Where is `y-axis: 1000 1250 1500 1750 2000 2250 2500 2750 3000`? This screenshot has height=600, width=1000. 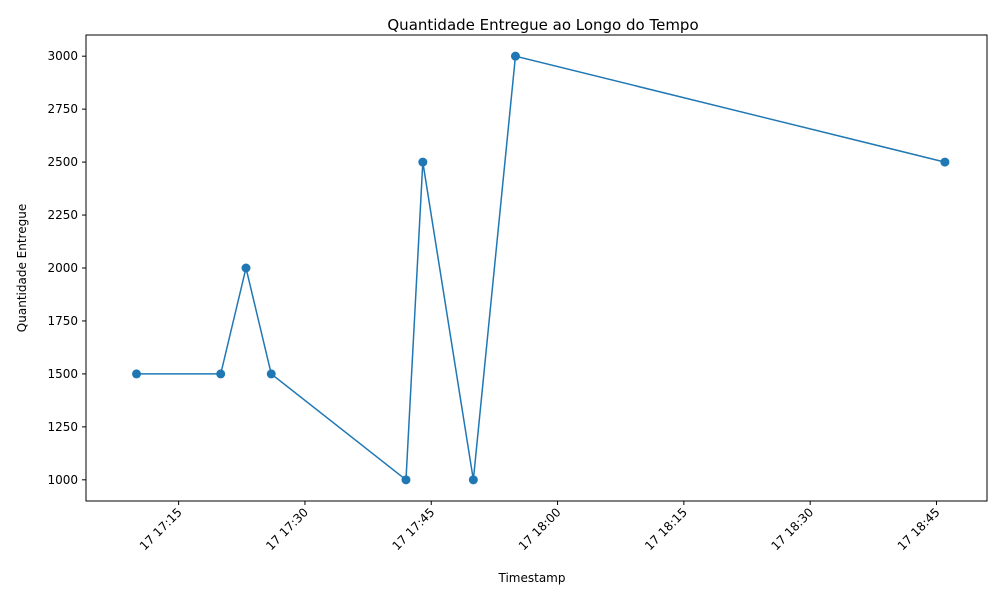 y-axis: 1000 1250 1500 1750 2000 2250 2500 2750 3000 is located at coordinates (66, 268).